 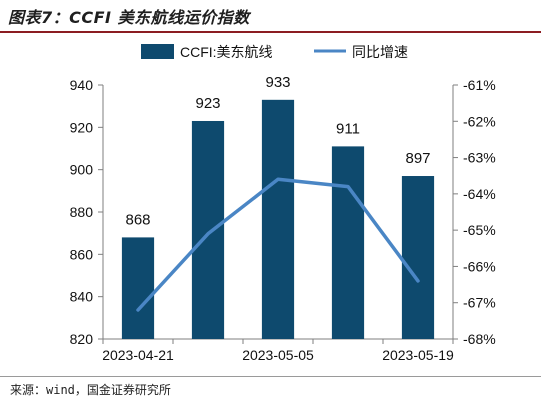 What do you see at coordinates (479, 303) in the screenshot?
I see `right-axis-tick-label: -67%` at bounding box center [479, 303].